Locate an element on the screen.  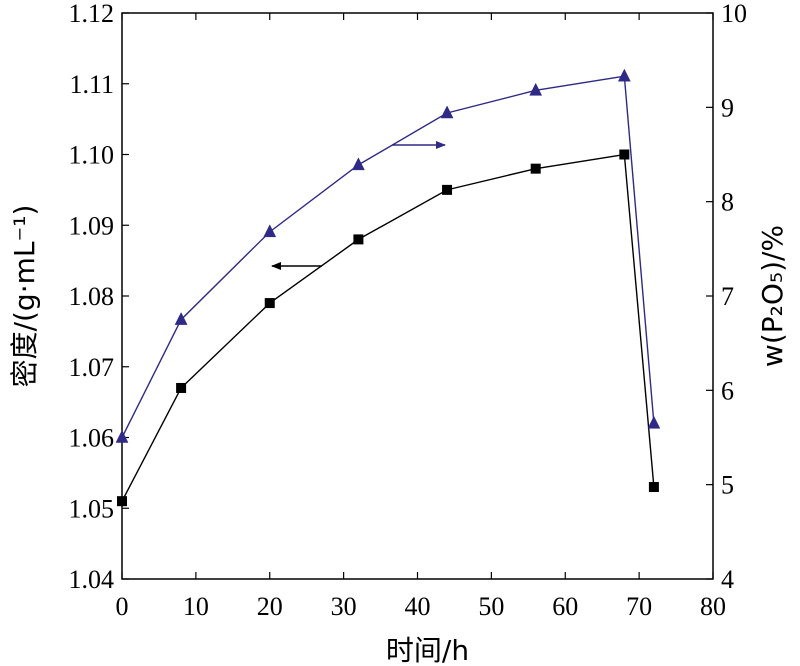
y-left-tick-label: 1.09 is located at coordinates (92, 225).